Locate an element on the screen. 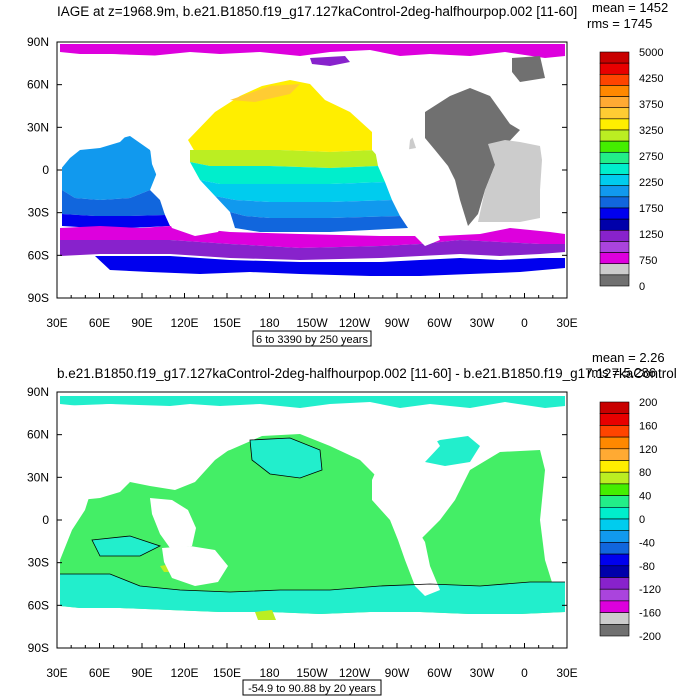 The image size is (700, 700). colorbar-label: 160 is located at coordinates (648, 426).